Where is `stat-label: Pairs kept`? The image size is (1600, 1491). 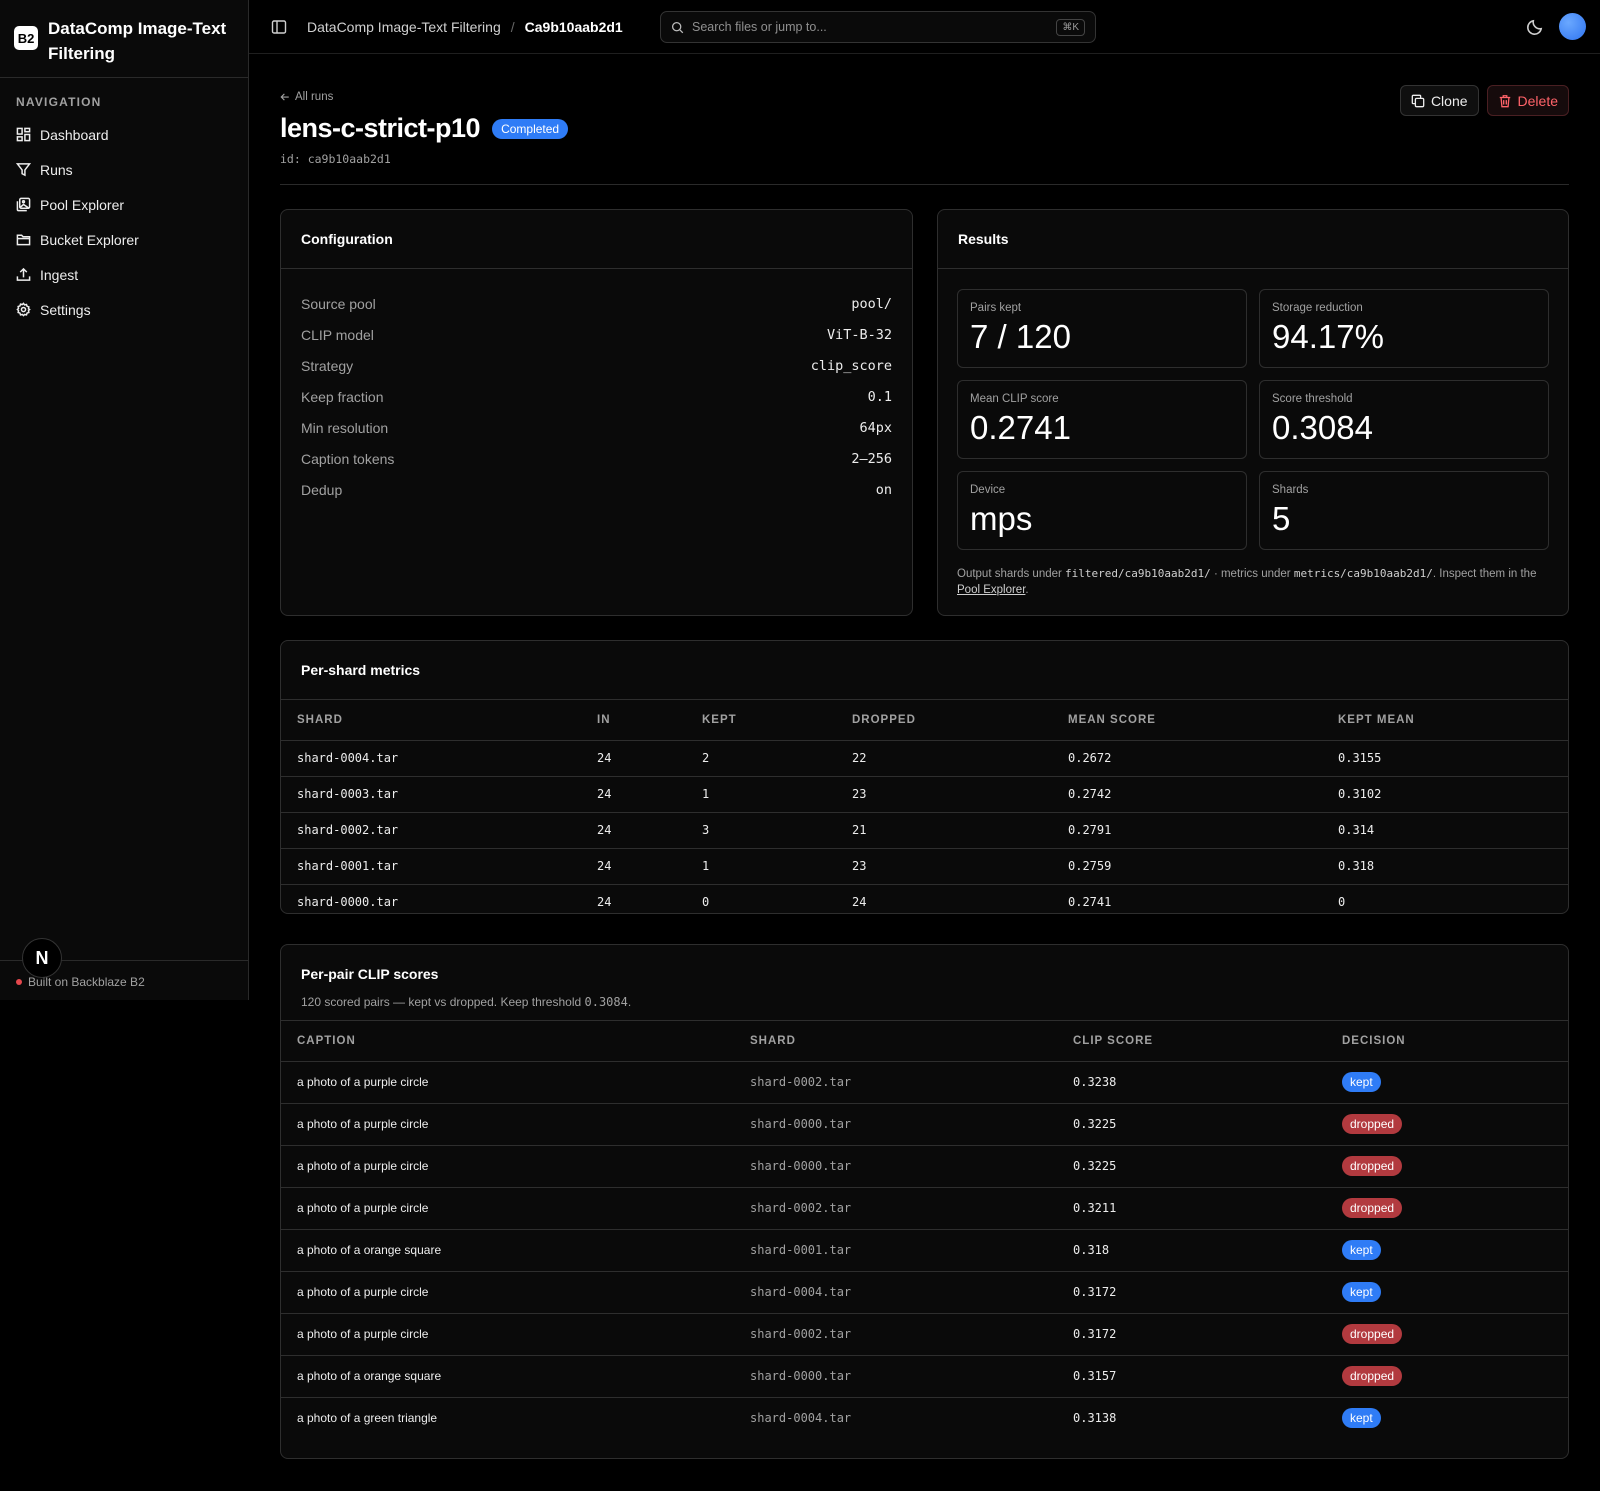 stat-label: Pairs kept is located at coordinates (996, 308).